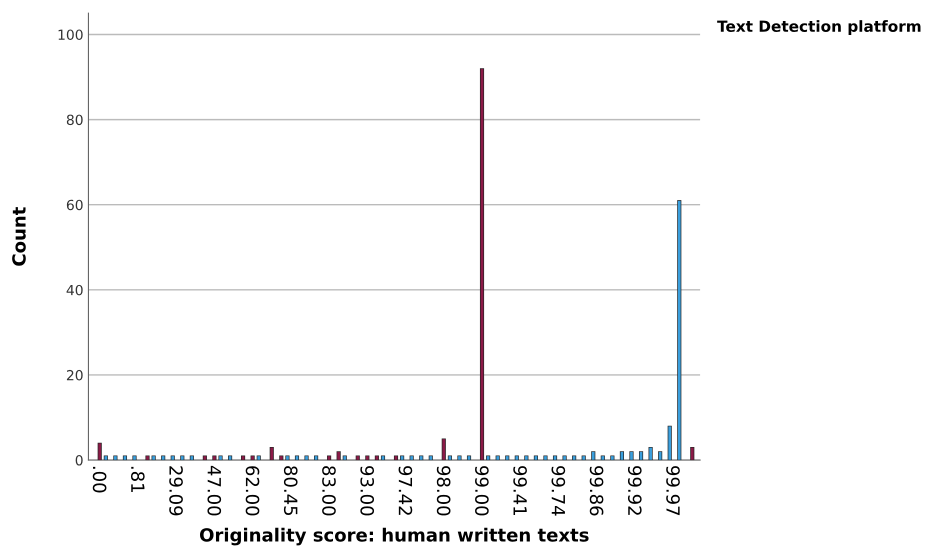 Image resolution: width=931 pixels, height=551 pixels. What do you see at coordinates (137, 479) in the screenshot?
I see `x-tick-label: .81` at bounding box center [137, 479].